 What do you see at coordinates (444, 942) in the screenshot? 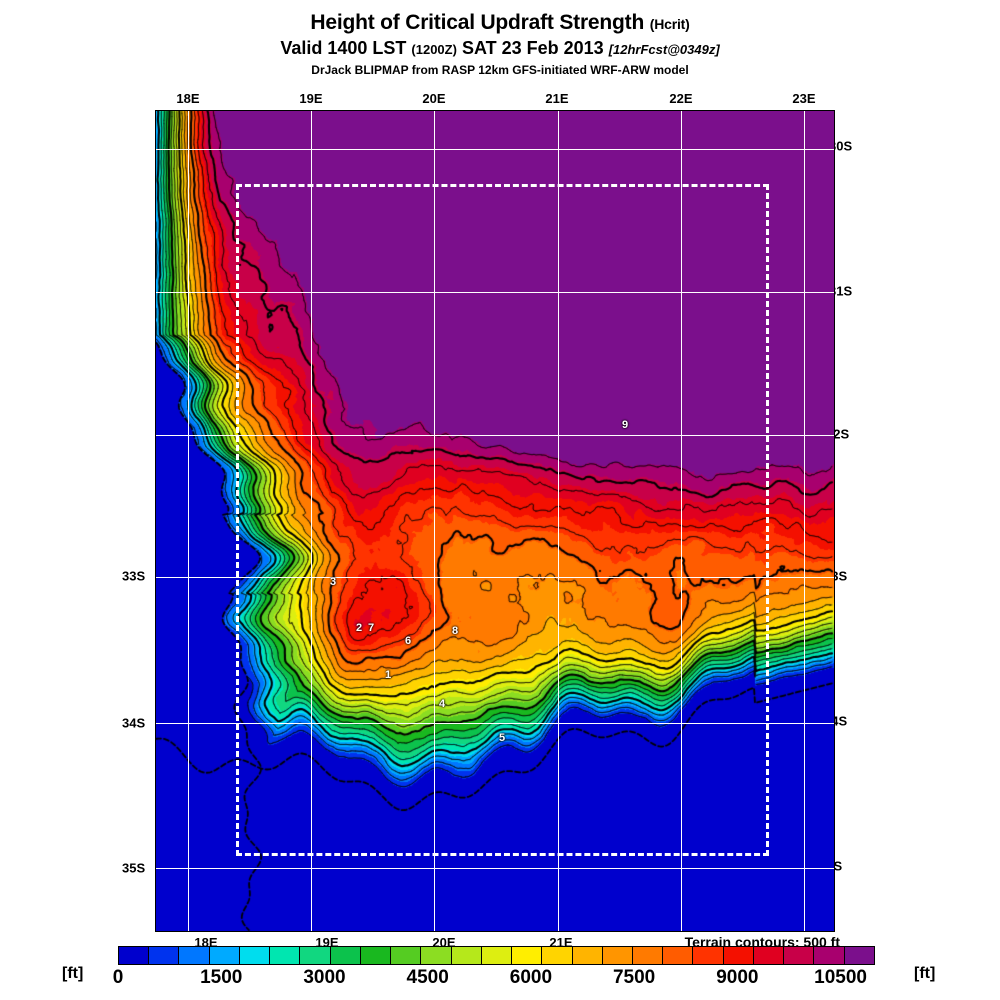
I see `lon-tick-bottom-20e: 20E` at bounding box center [444, 942].